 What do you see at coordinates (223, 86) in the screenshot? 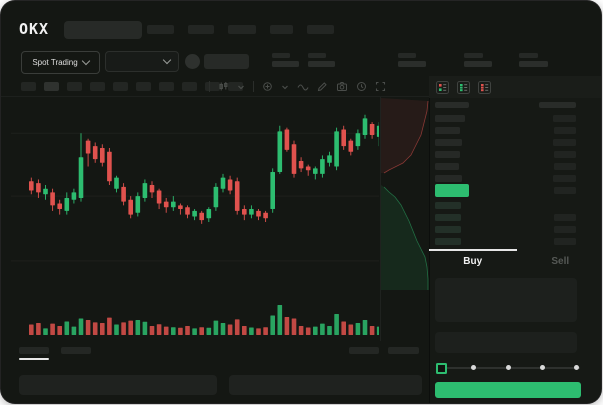
I see `candle-style-icon` at bounding box center [223, 86].